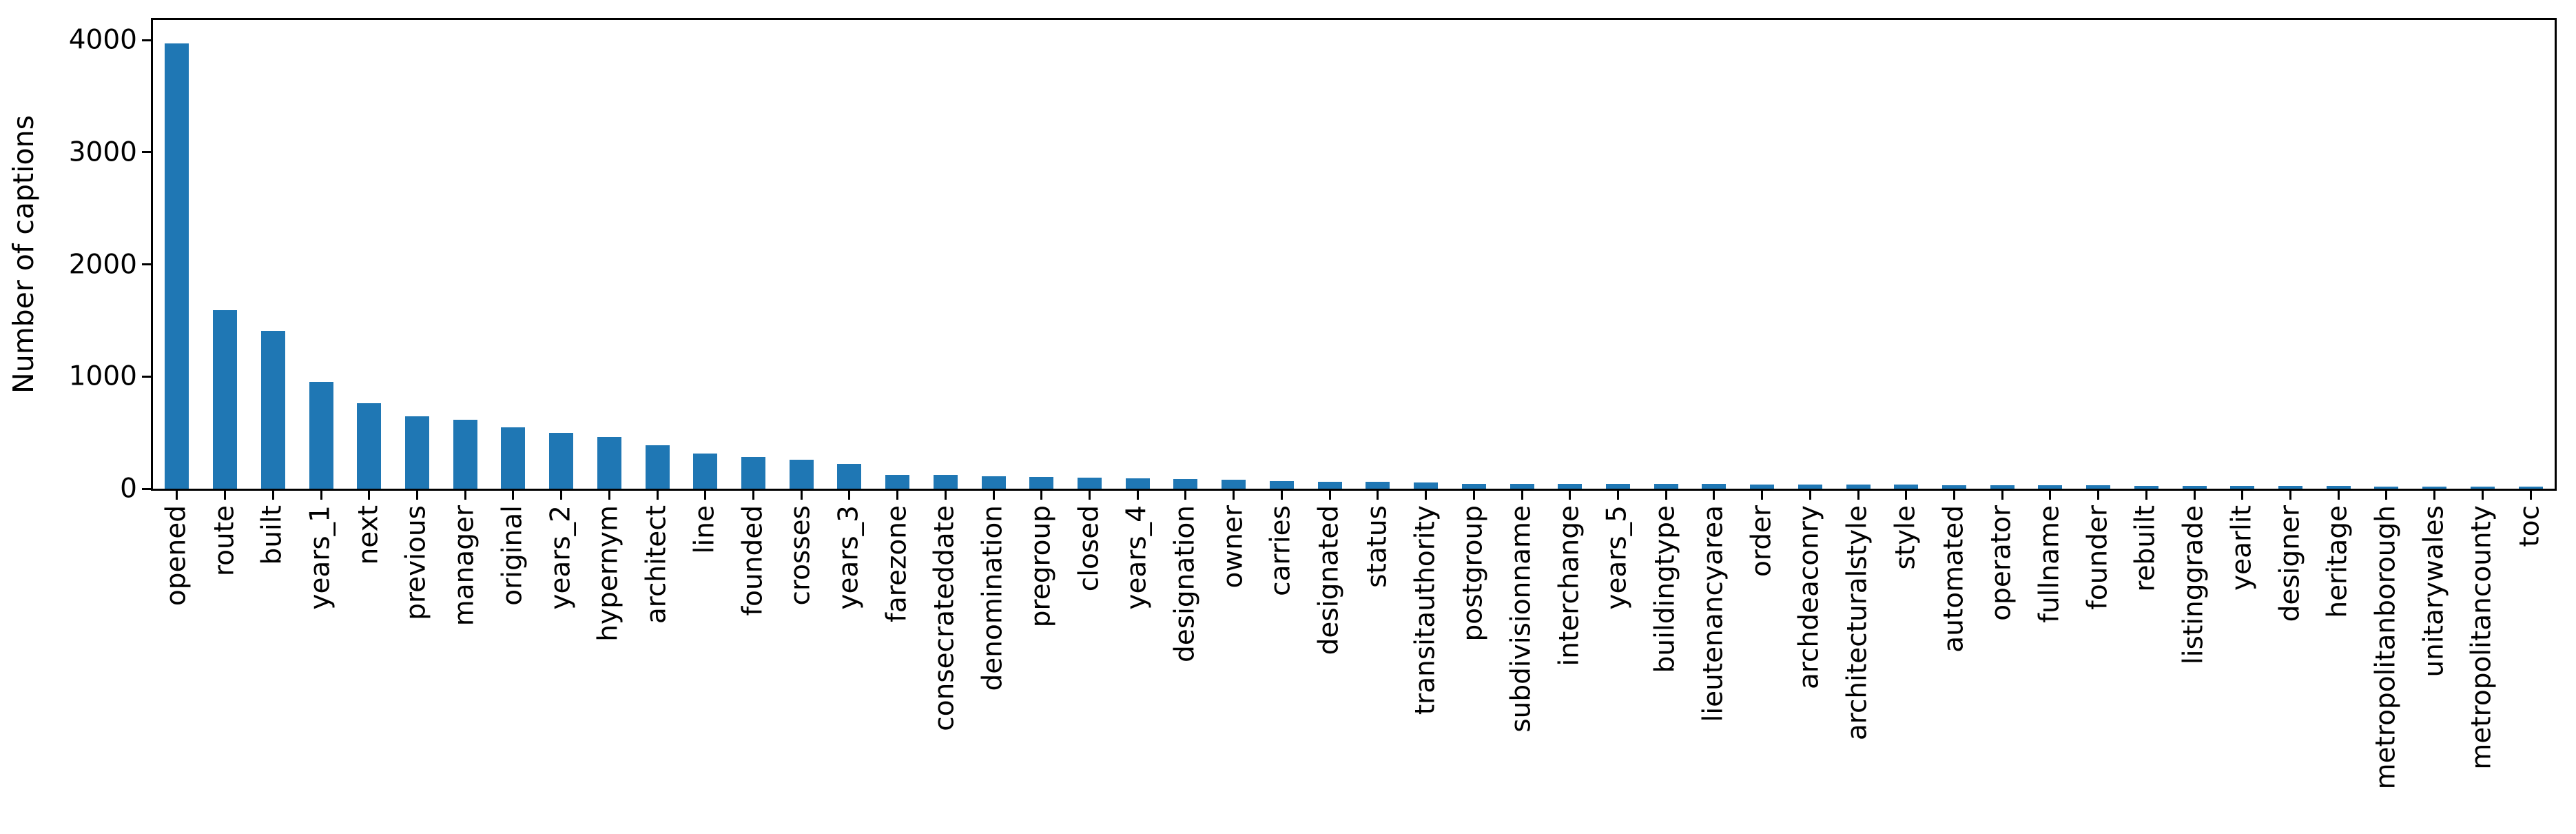  I want to click on x-tick-label: architecturalstyle, so click(1857, 623).